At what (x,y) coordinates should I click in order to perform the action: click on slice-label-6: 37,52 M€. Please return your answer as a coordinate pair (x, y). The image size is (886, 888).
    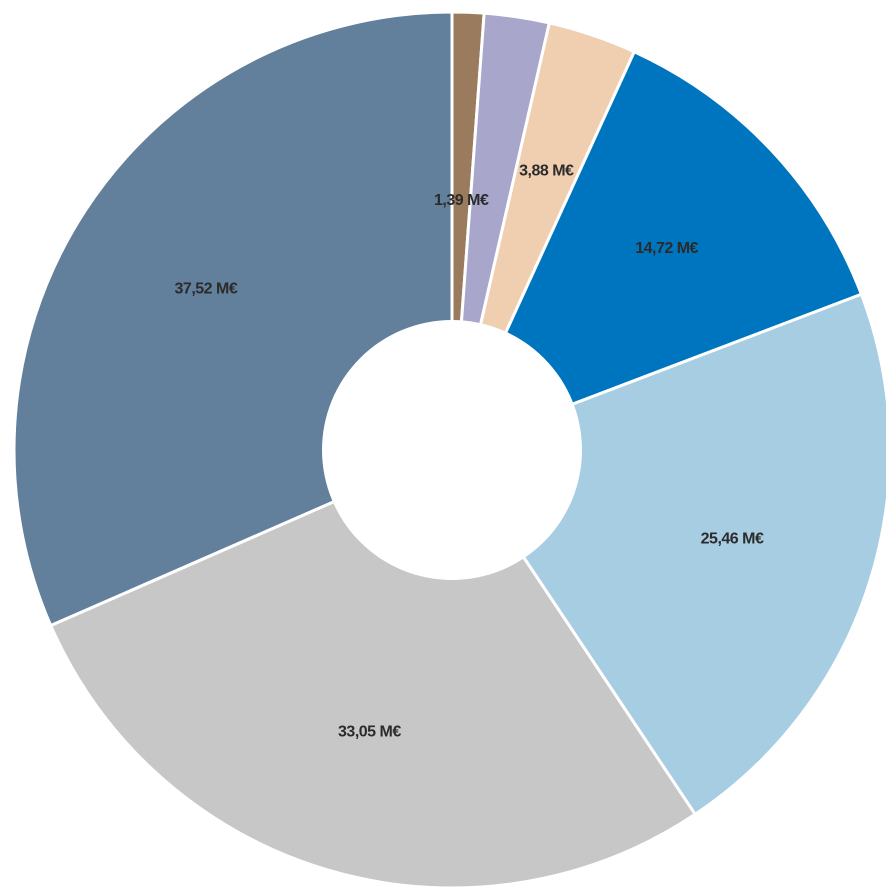
    Looking at the image, I should click on (206, 288).